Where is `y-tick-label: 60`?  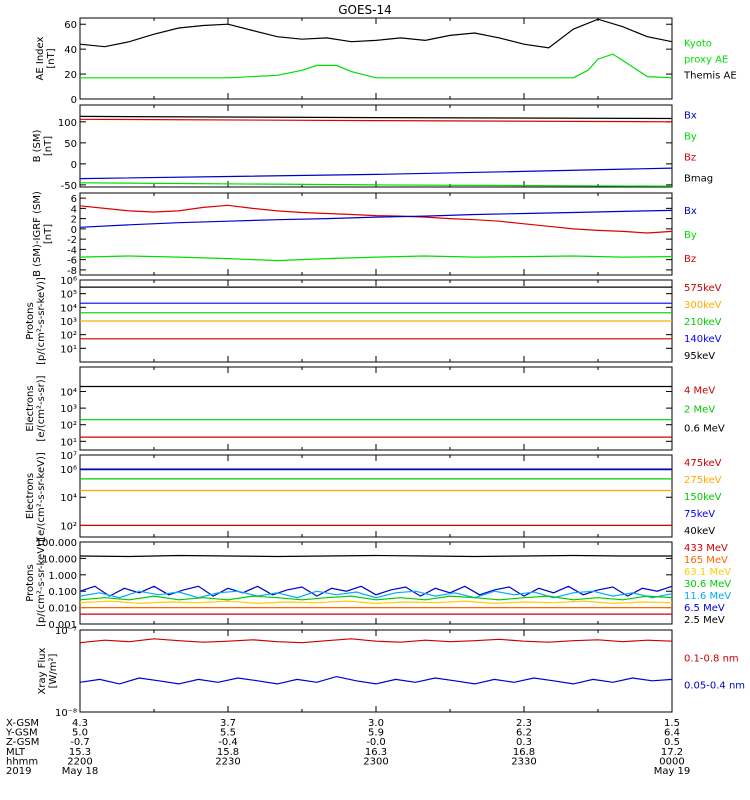
y-tick-label: 60 is located at coordinates (70, 25).